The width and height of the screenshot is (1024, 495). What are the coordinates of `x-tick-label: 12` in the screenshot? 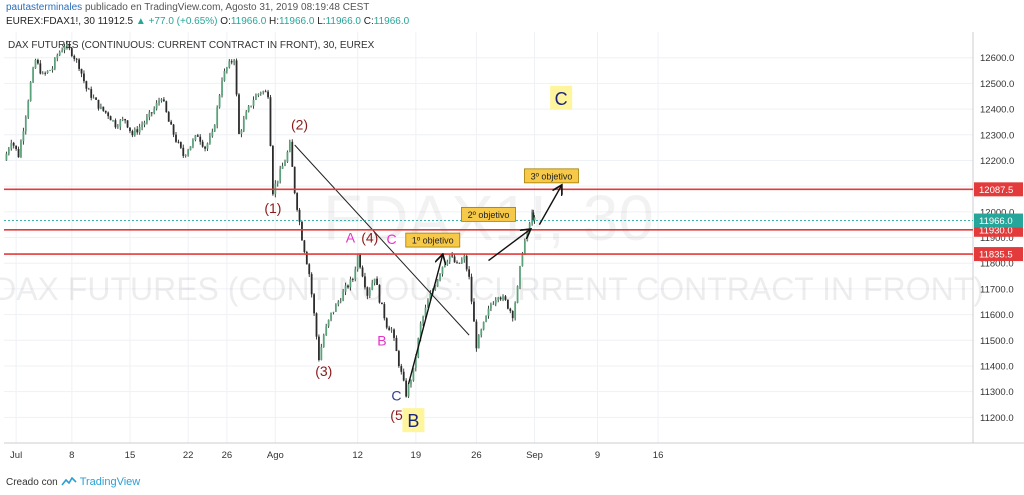 It's located at (357, 455).